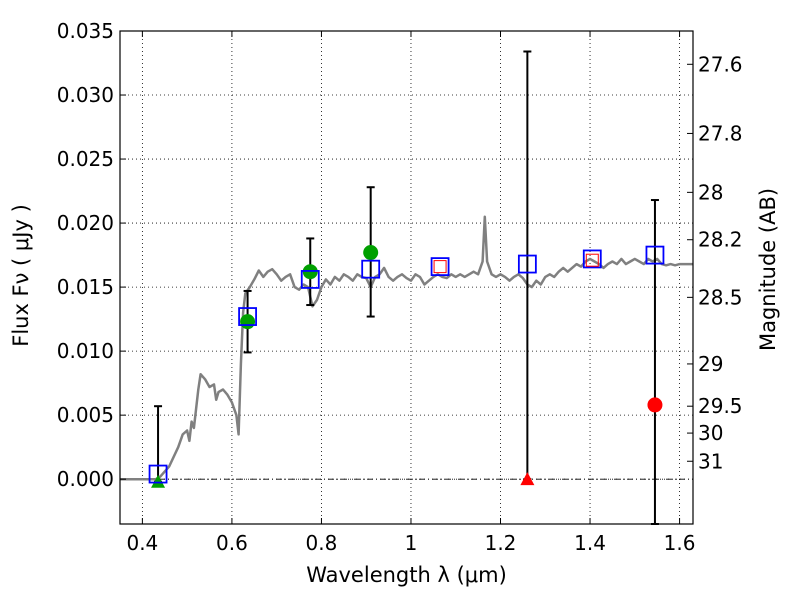  I want to click on magnitude-axis-label: Magnitude (AB), so click(768, 269).